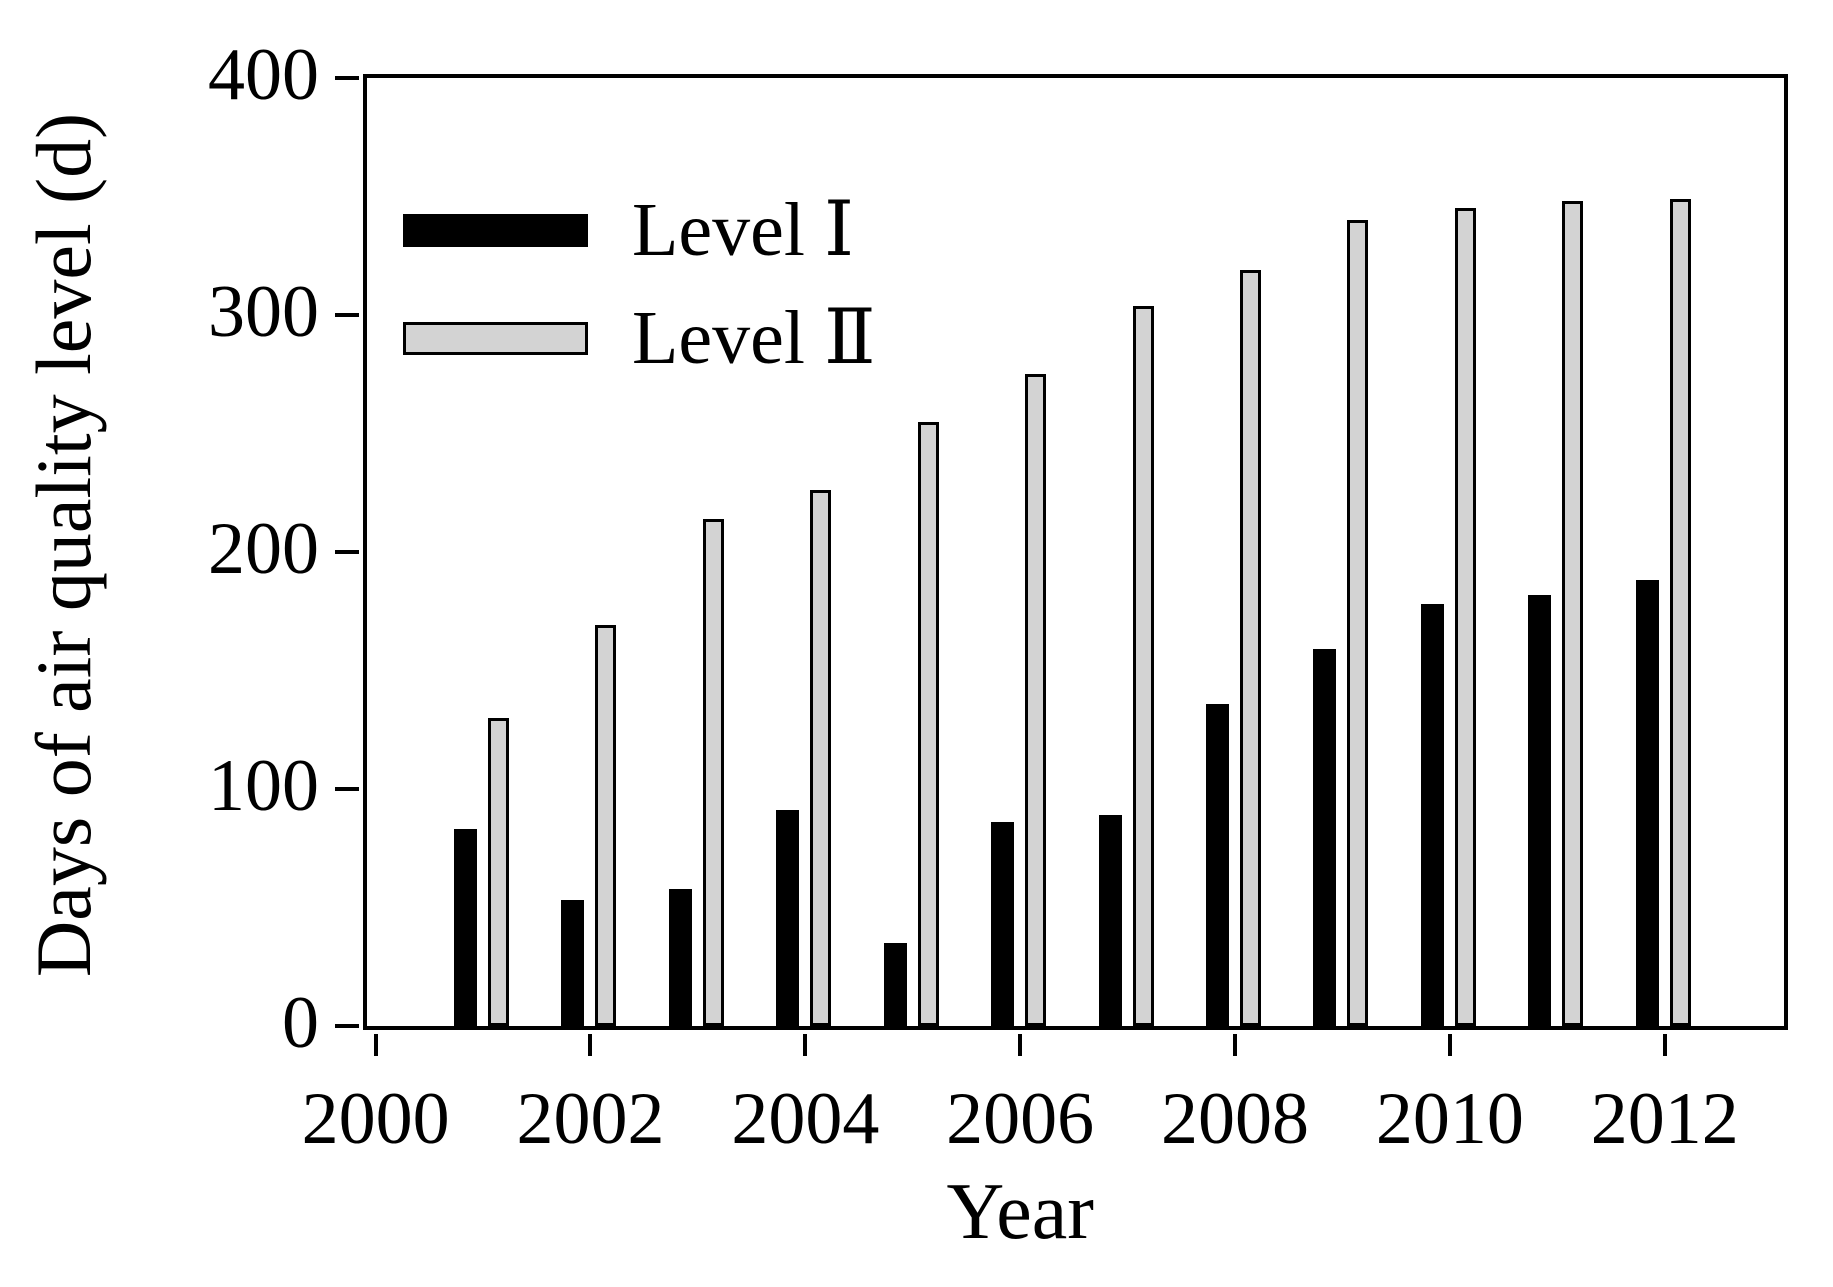  Describe the element at coordinates (754, 338) in the screenshot. I see `legend-label-level2: Level Ⅱ` at that location.